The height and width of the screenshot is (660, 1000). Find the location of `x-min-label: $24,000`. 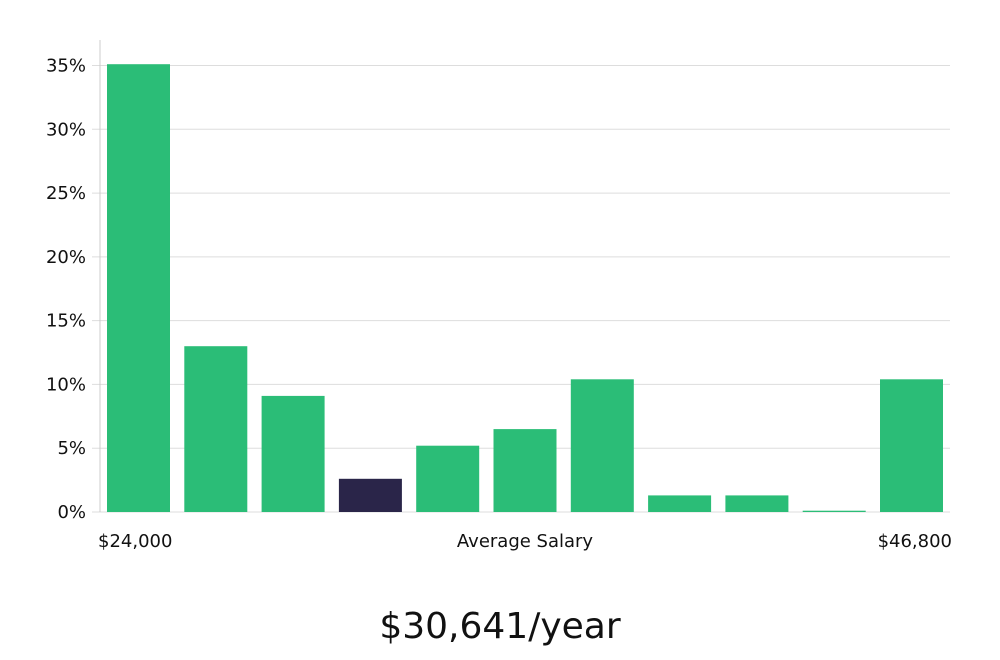

x-min-label: $24,000 is located at coordinates (135, 541).